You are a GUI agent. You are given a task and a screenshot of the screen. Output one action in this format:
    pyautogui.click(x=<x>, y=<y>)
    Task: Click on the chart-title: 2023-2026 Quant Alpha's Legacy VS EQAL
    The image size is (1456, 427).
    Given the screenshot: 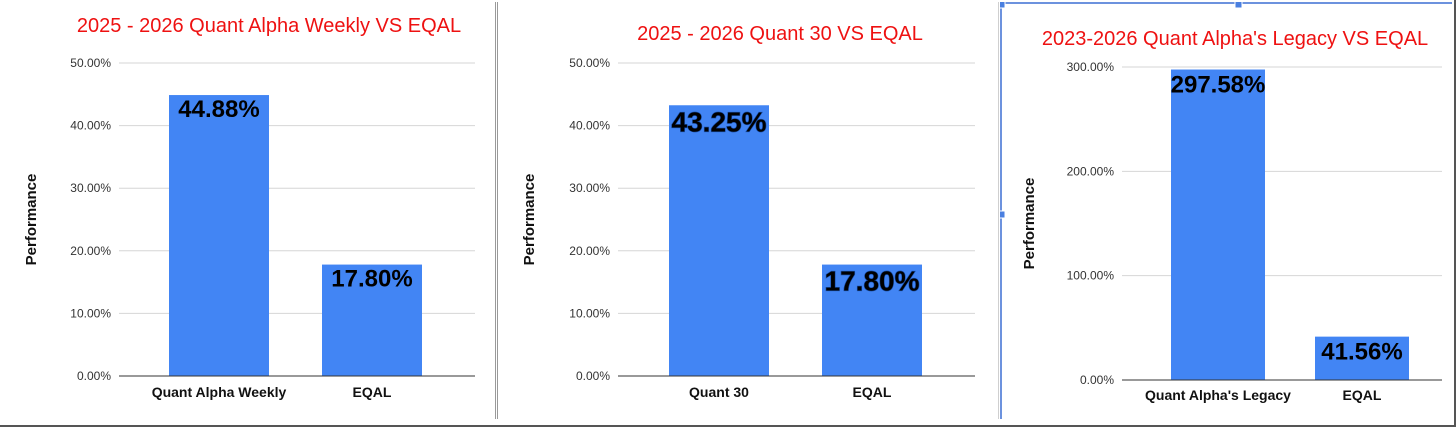 What is the action you would take?
    pyautogui.click(x=1235, y=39)
    